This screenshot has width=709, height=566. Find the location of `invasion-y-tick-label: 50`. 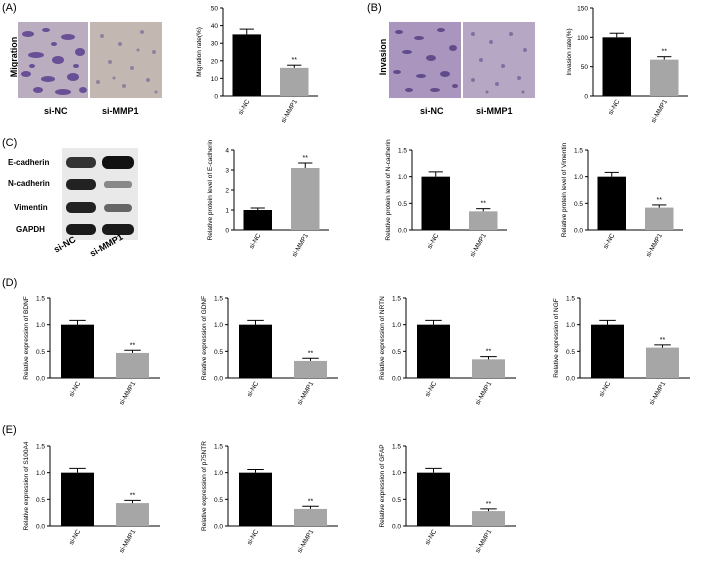

invasion-y-tick-label: 50 is located at coordinates (585, 67).